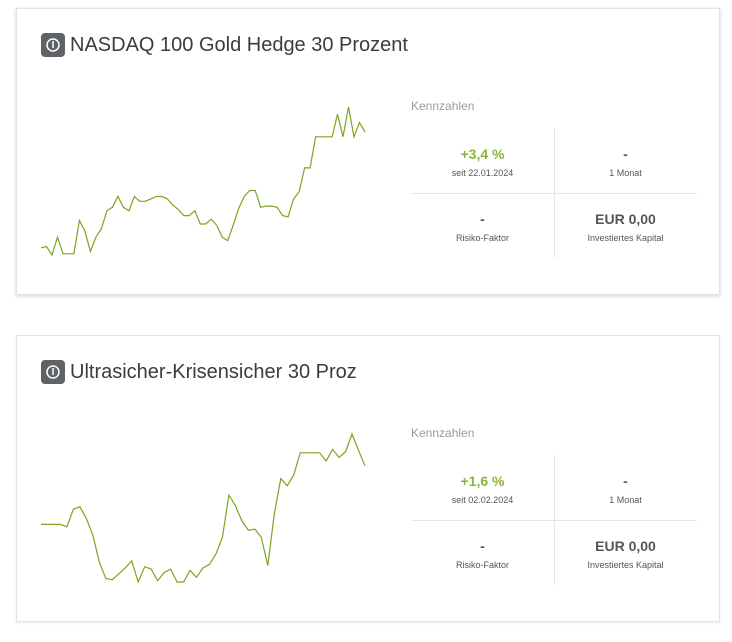 The height and width of the screenshot is (642, 732). What do you see at coordinates (239, 44) in the screenshot?
I see `portfolio-title: NASDAQ 100 Gold Hedge 30 Prozent` at bounding box center [239, 44].